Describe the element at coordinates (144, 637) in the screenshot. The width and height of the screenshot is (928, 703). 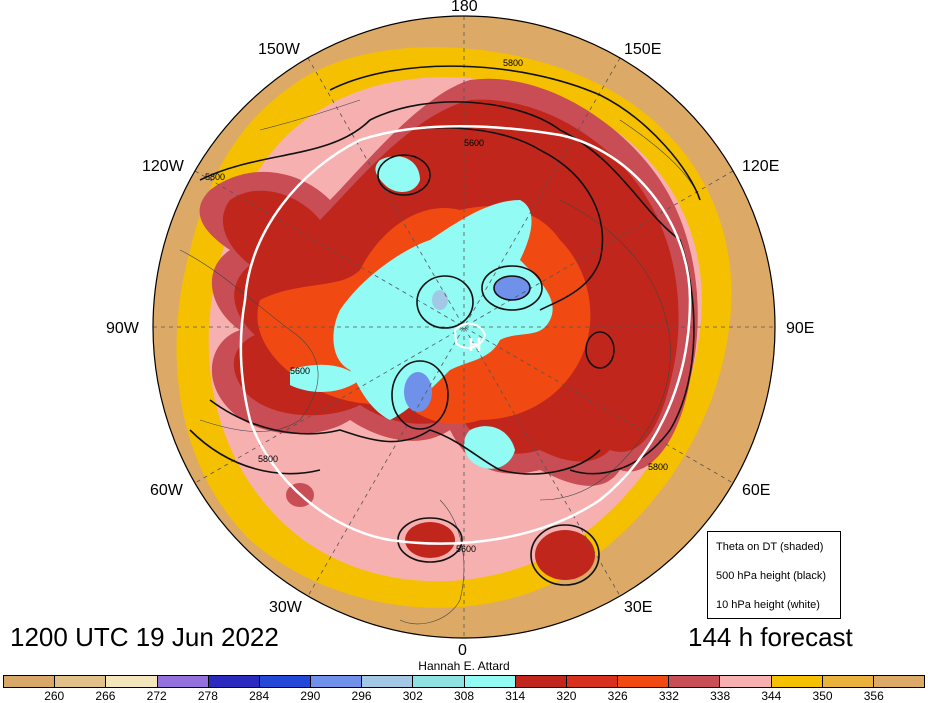
I see `valid-time: 1200 UTC 19 Jun 2022` at that location.